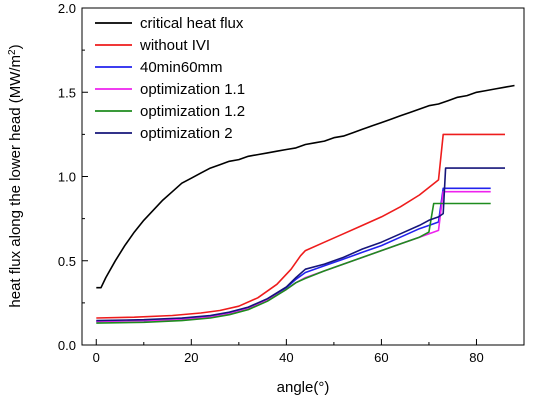 This screenshot has width=533, height=401. Describe the element at coordinates (174, 45) in the screenshot. I see `legend-label-2: without IVI` at that location.